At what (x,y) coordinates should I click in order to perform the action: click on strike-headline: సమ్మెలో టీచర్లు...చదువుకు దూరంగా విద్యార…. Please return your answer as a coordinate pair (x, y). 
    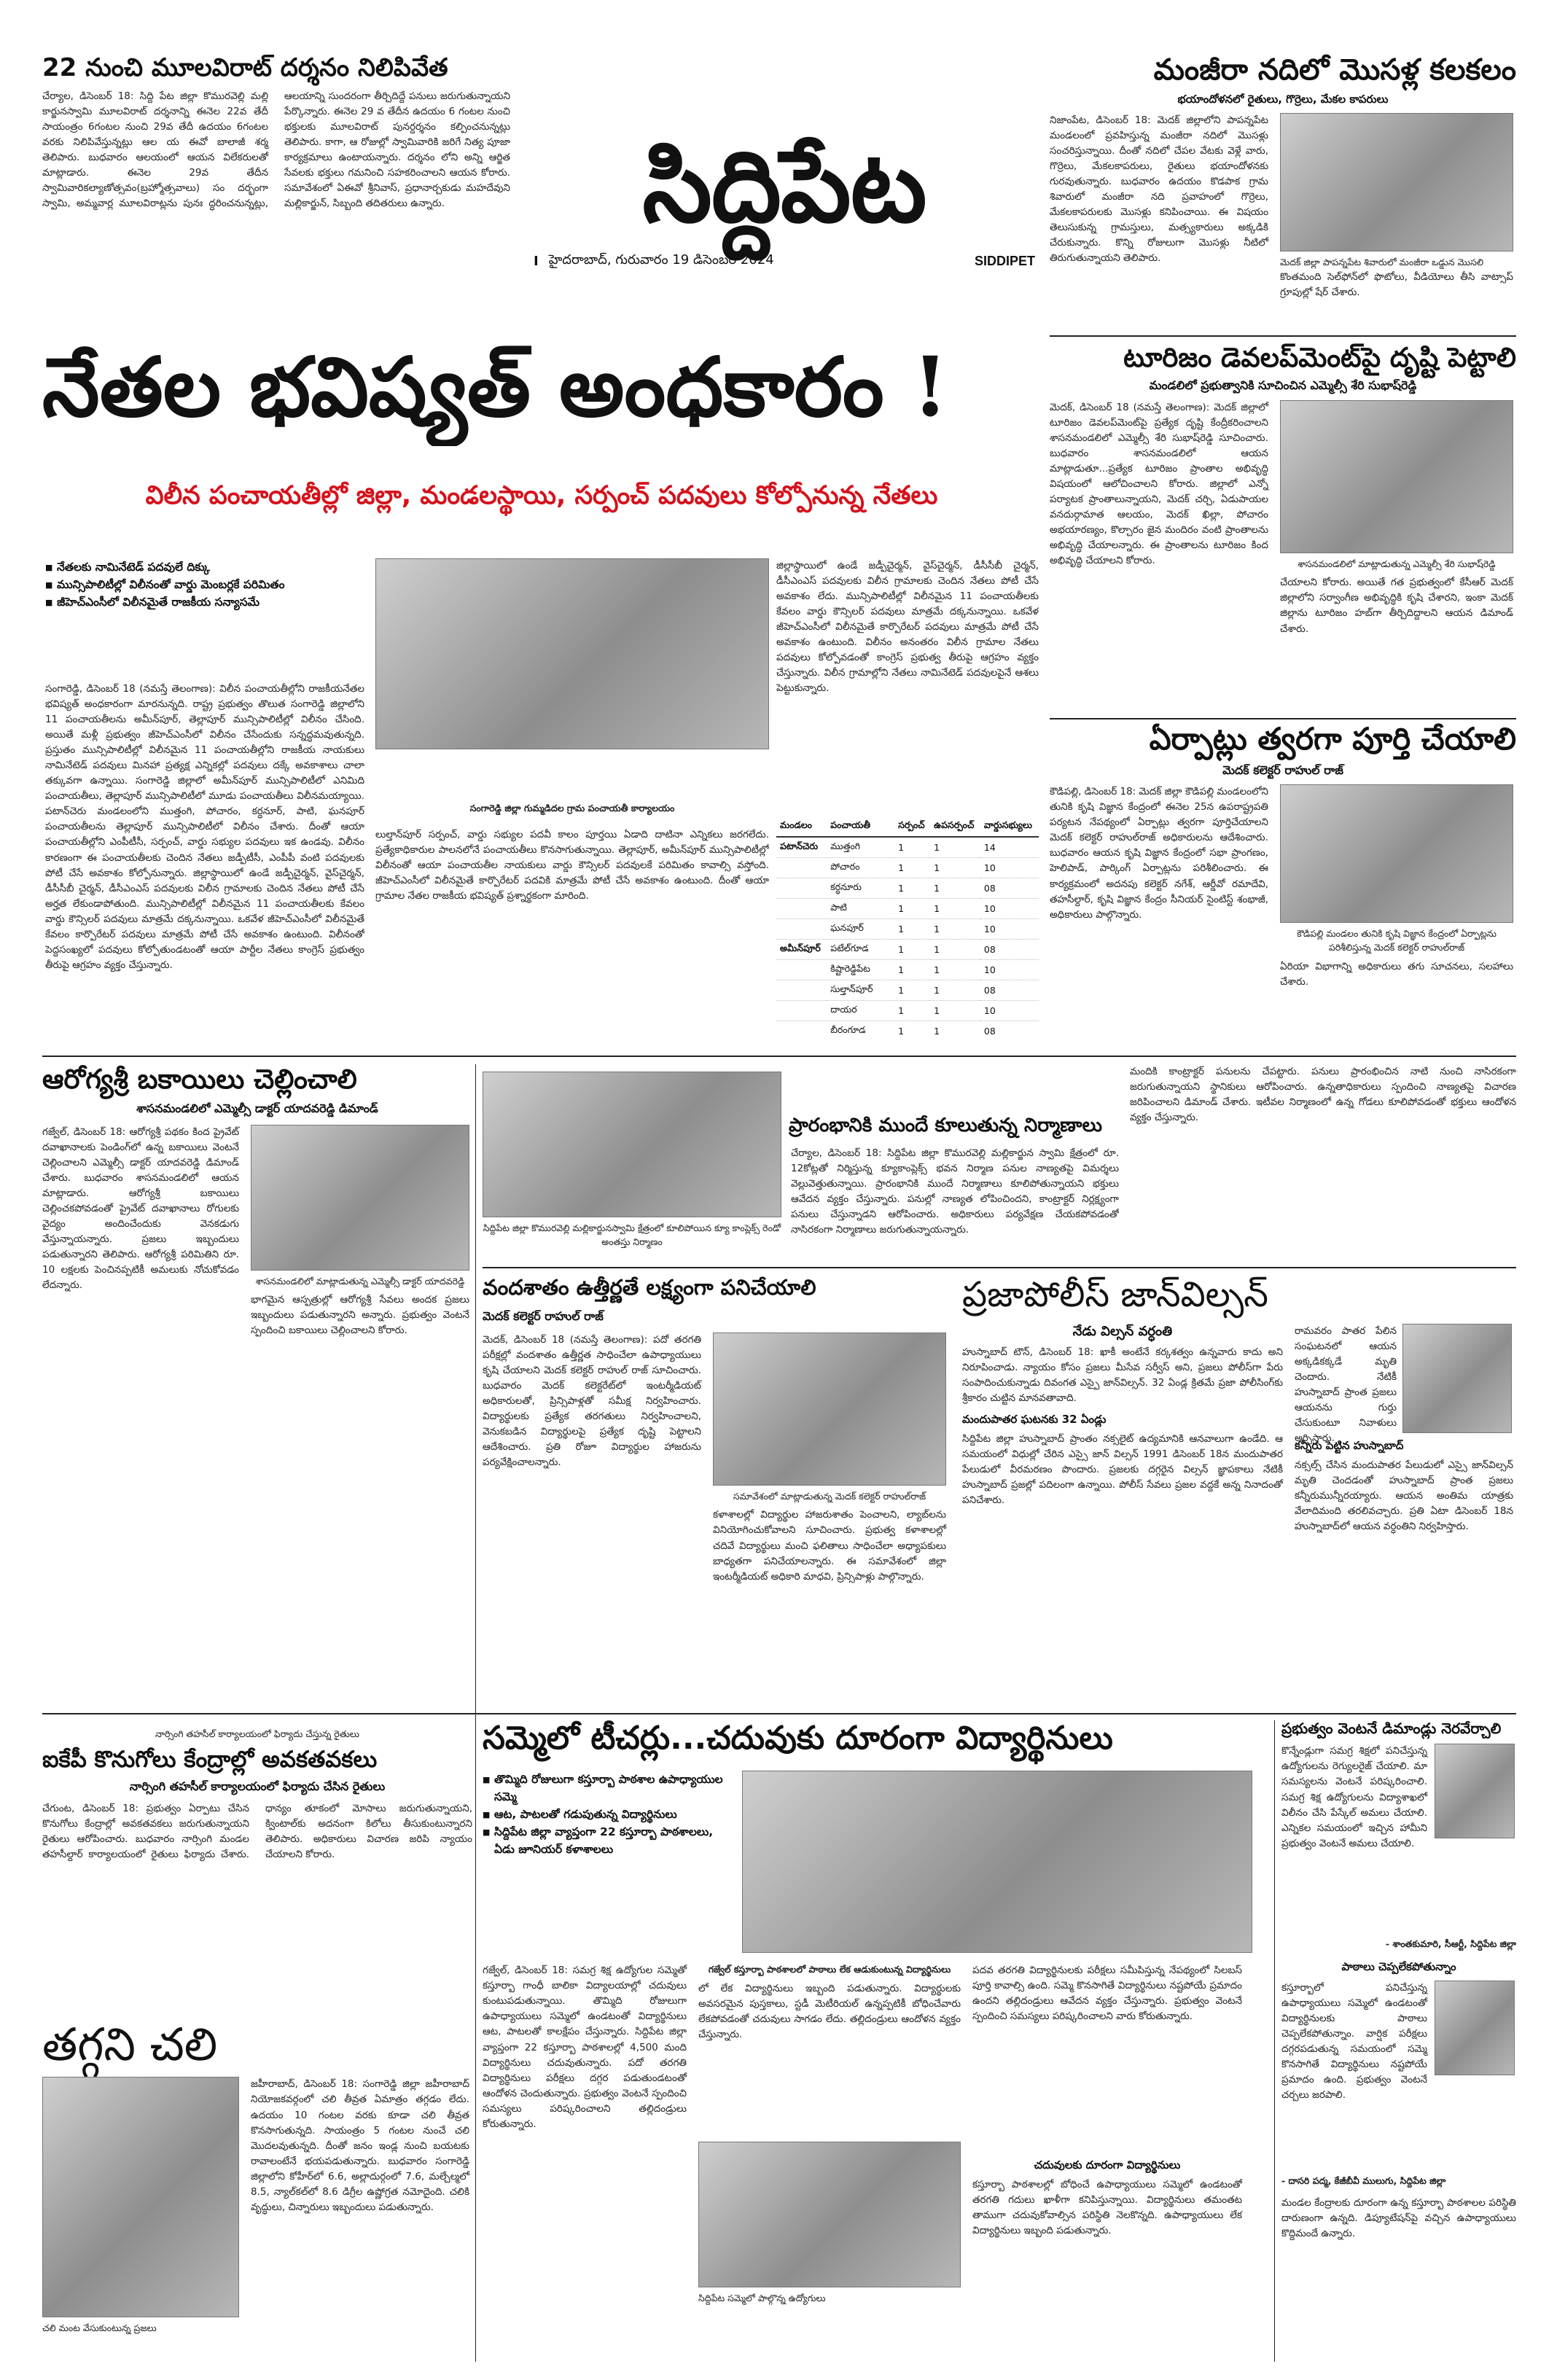
    Looking at the image, I should click on (798, 1738).